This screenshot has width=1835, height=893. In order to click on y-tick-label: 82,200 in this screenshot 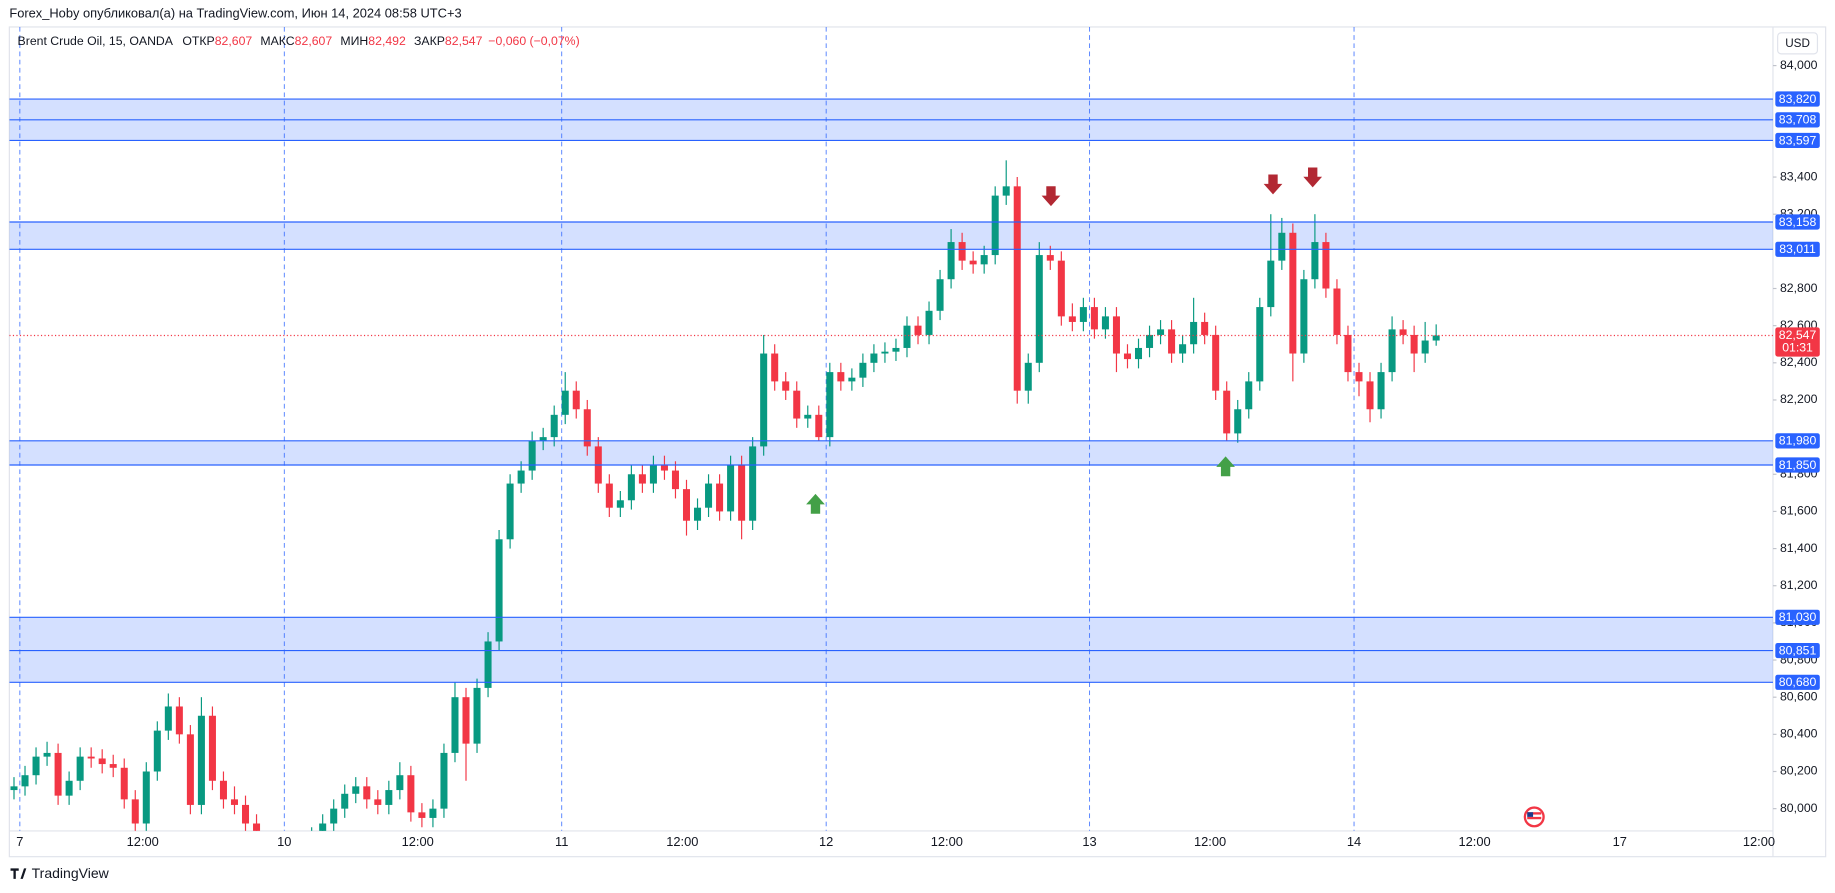, I will do `click(1799, 399)`.